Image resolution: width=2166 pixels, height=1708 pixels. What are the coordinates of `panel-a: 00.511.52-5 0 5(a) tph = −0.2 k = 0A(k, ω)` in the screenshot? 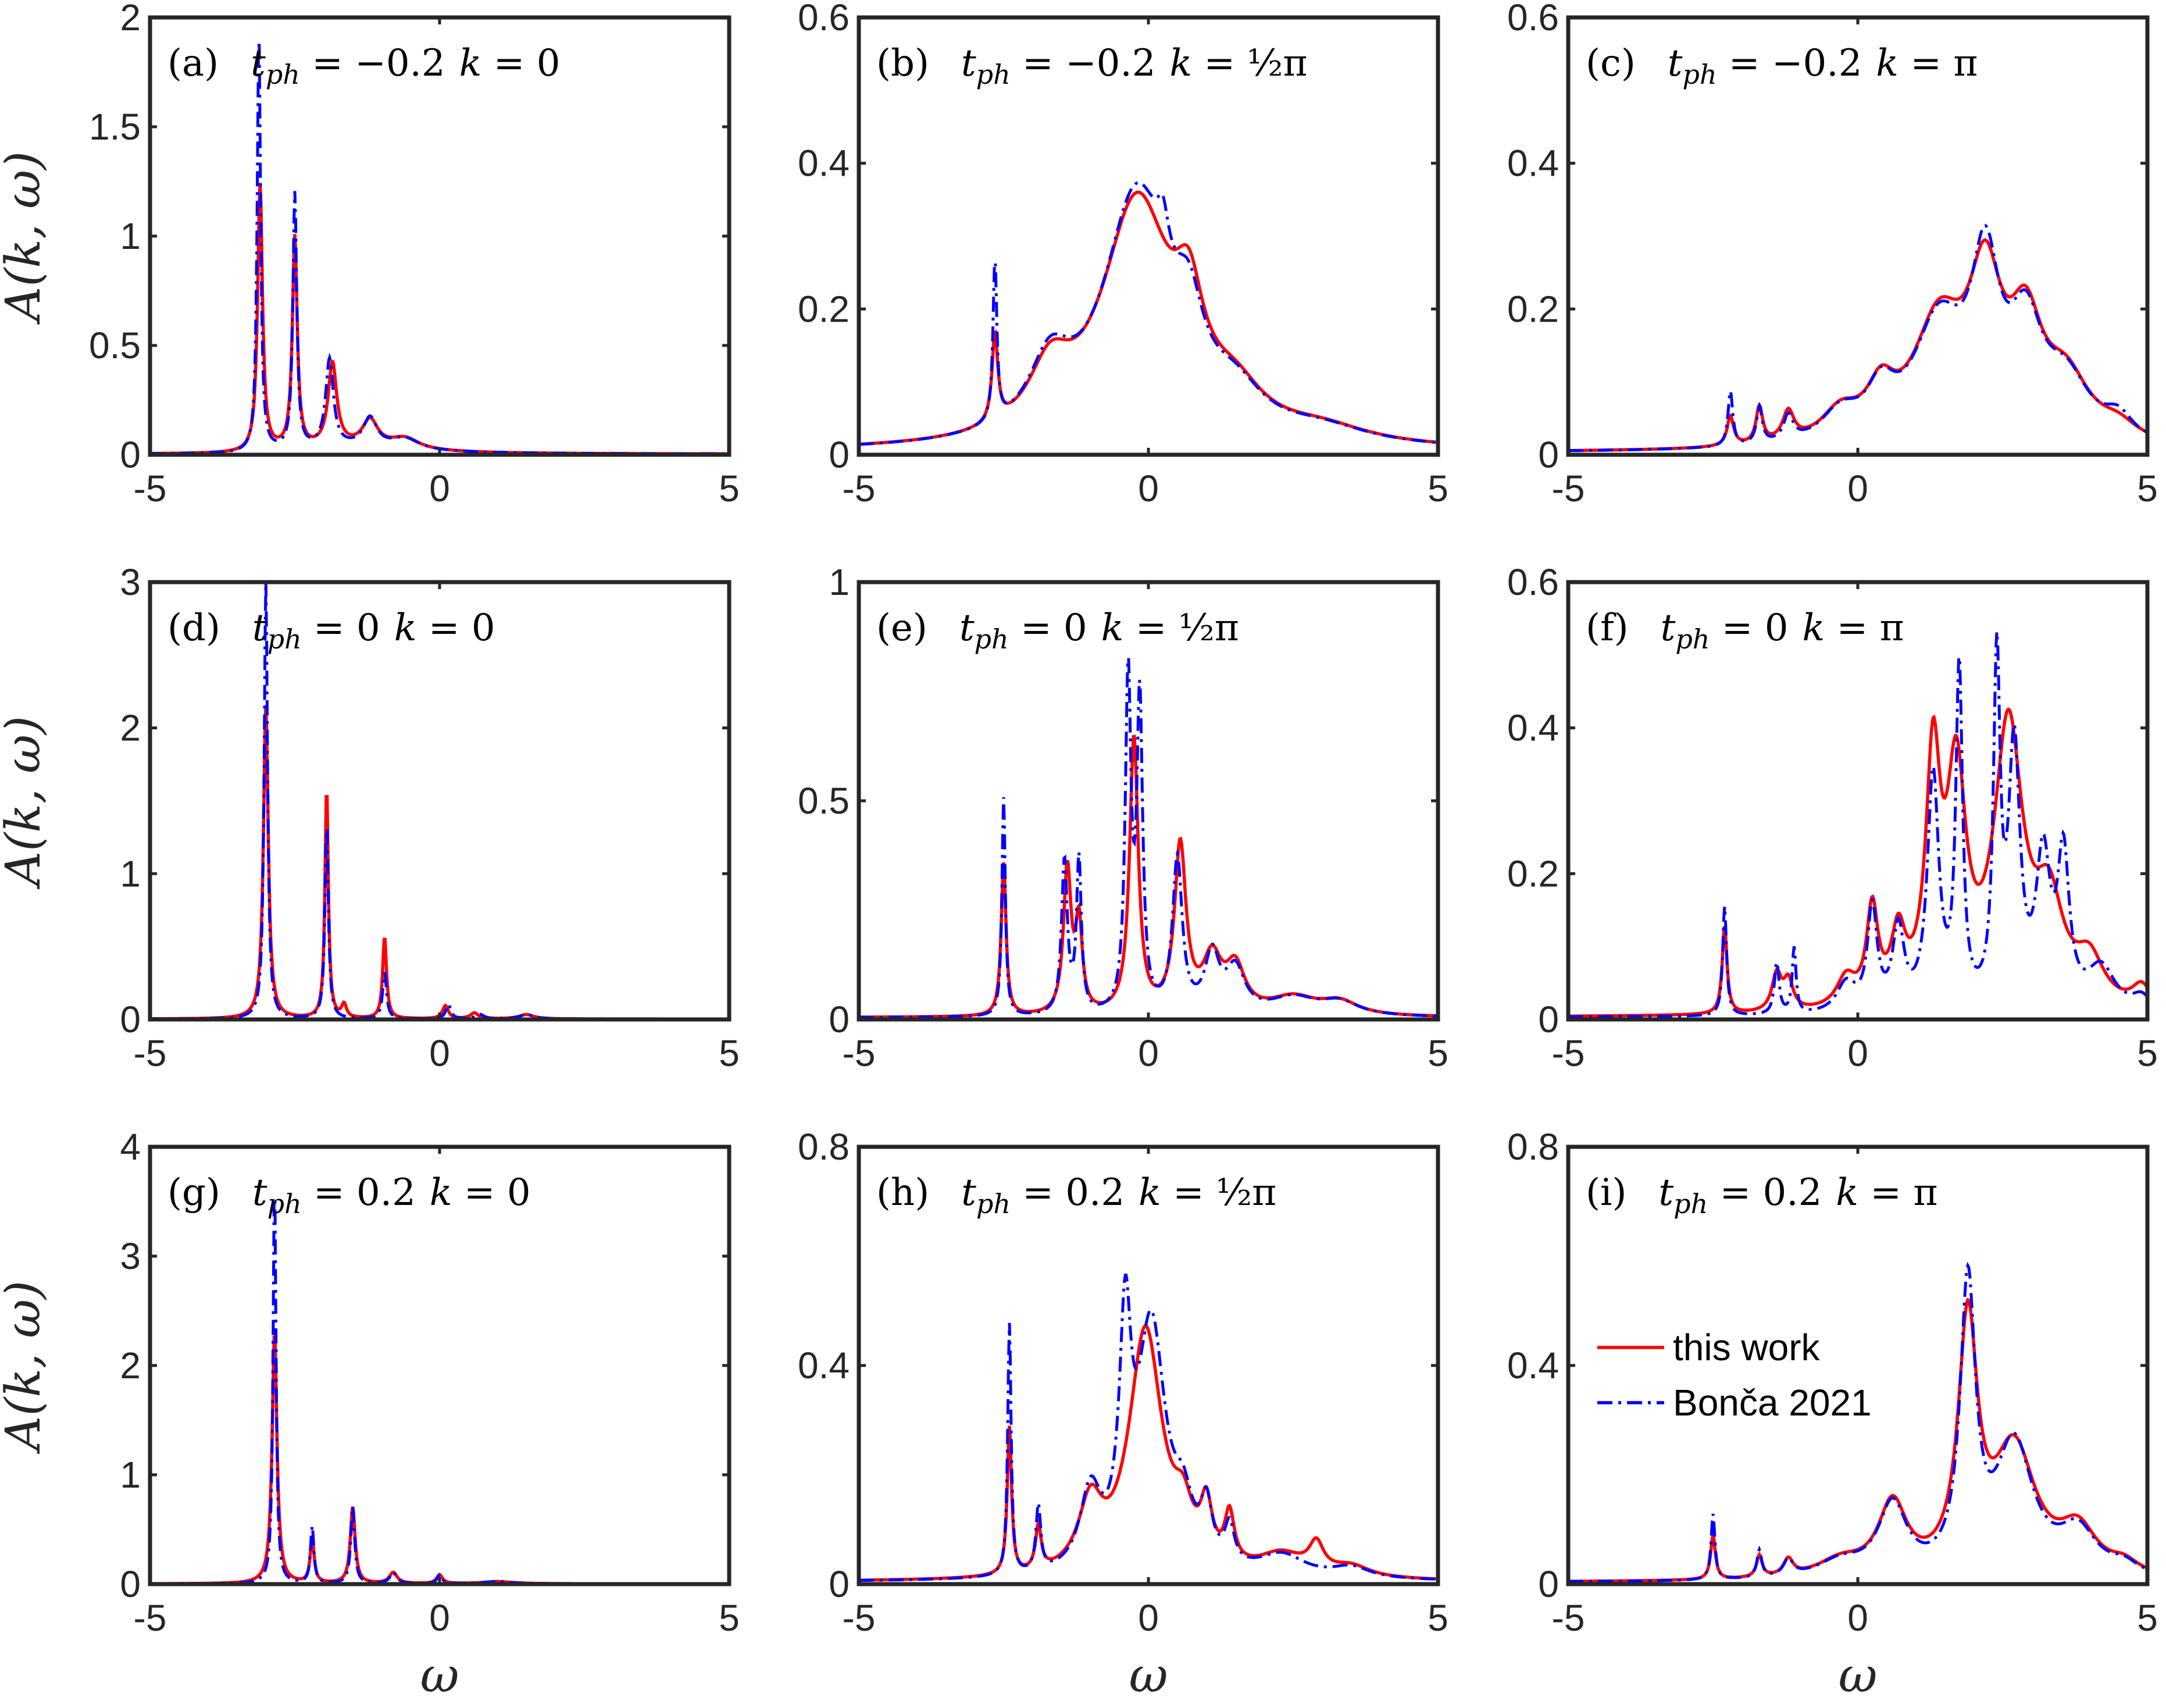 It's located at (370, 254).